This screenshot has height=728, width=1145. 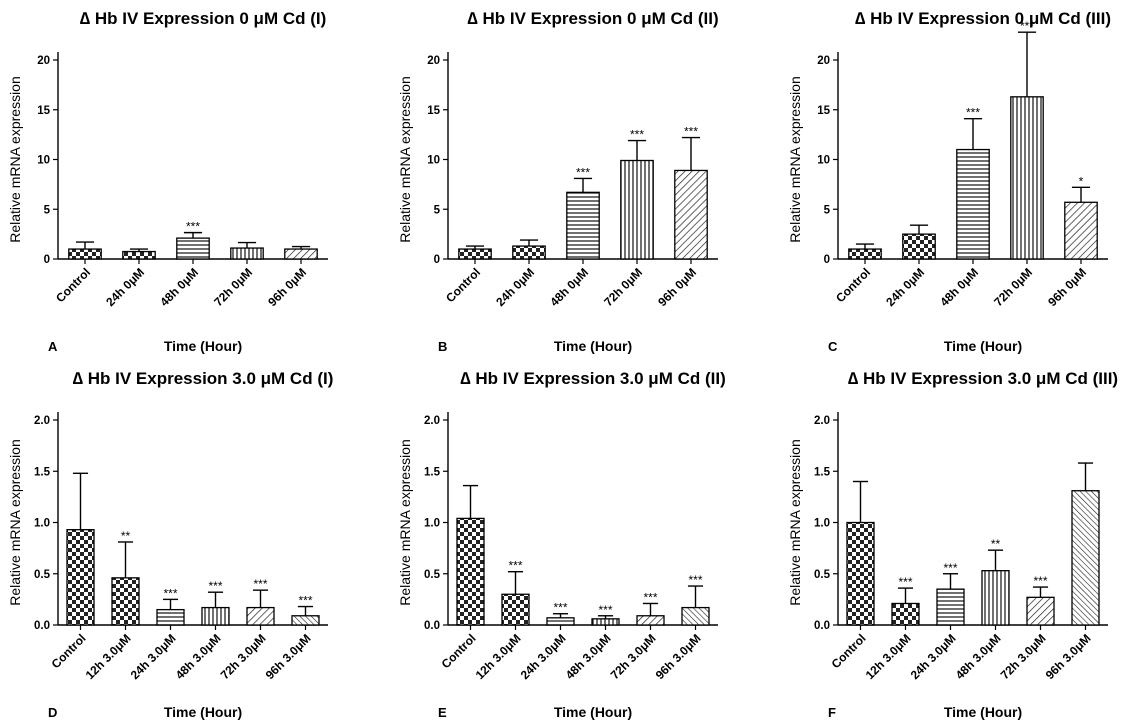 I want to click on y-tick-label: 0.0, so click(x=432, y=626).